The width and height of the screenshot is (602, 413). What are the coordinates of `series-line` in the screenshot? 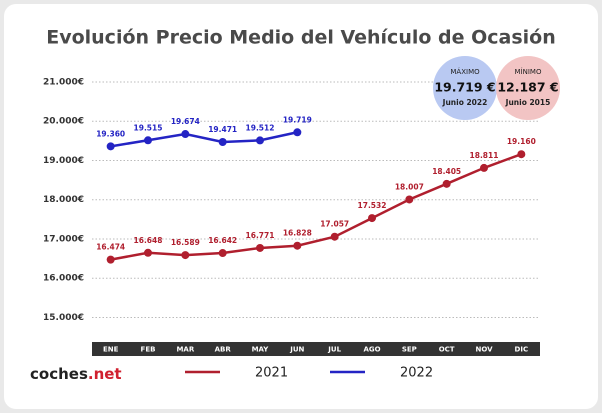 It's located at (204, 139).